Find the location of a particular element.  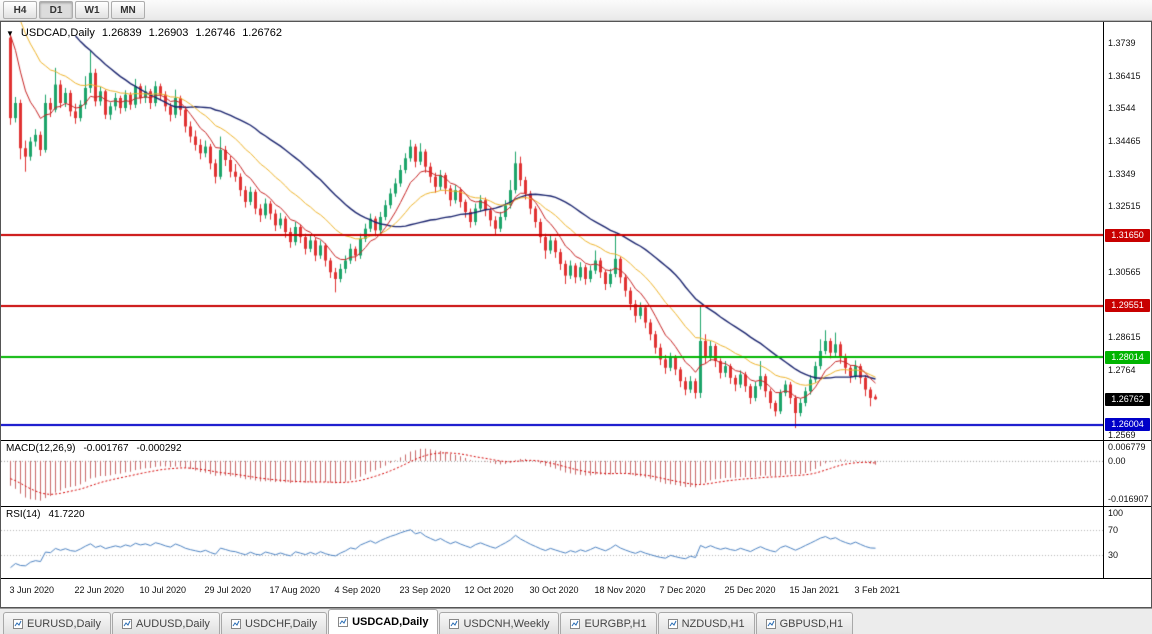

chart-tab-label: AUDUSD,Daily is located at coordinates (172, 623).